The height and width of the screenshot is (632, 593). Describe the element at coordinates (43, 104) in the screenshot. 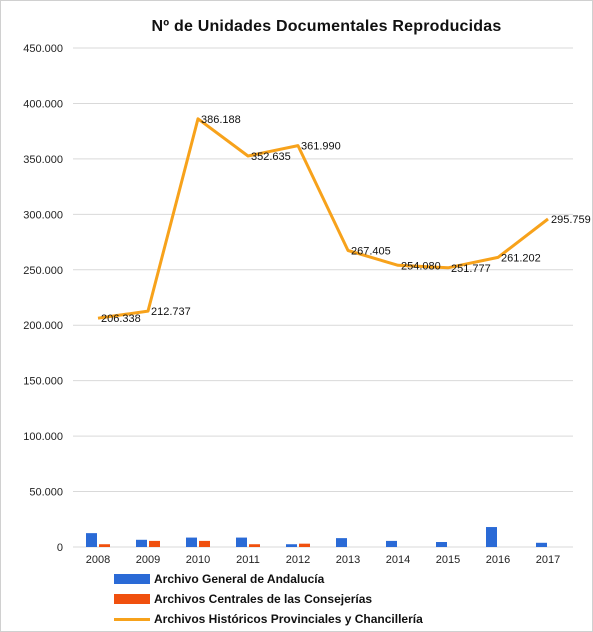

I see `y-tick-label: 400.000` at that location.